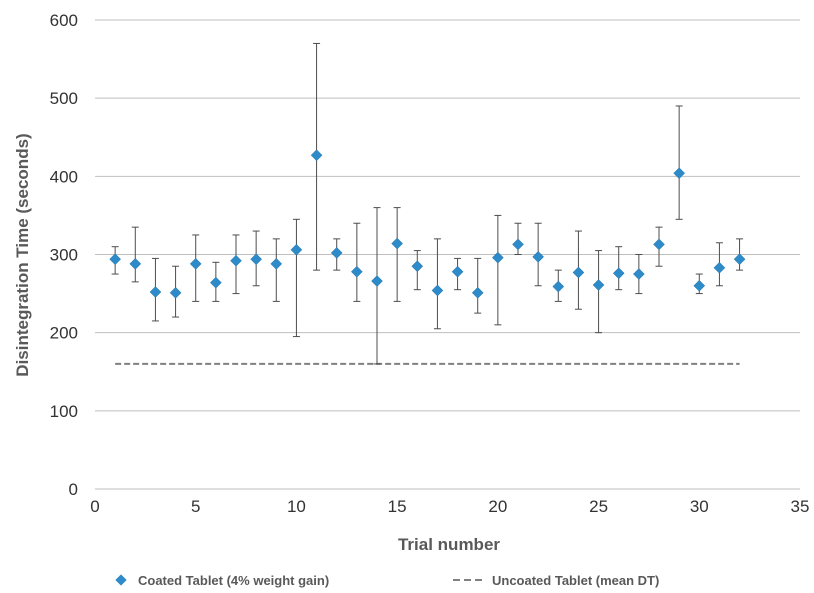 The image size is (814, 593). I want to click on legend-marker-diamond, so click(121, 580).